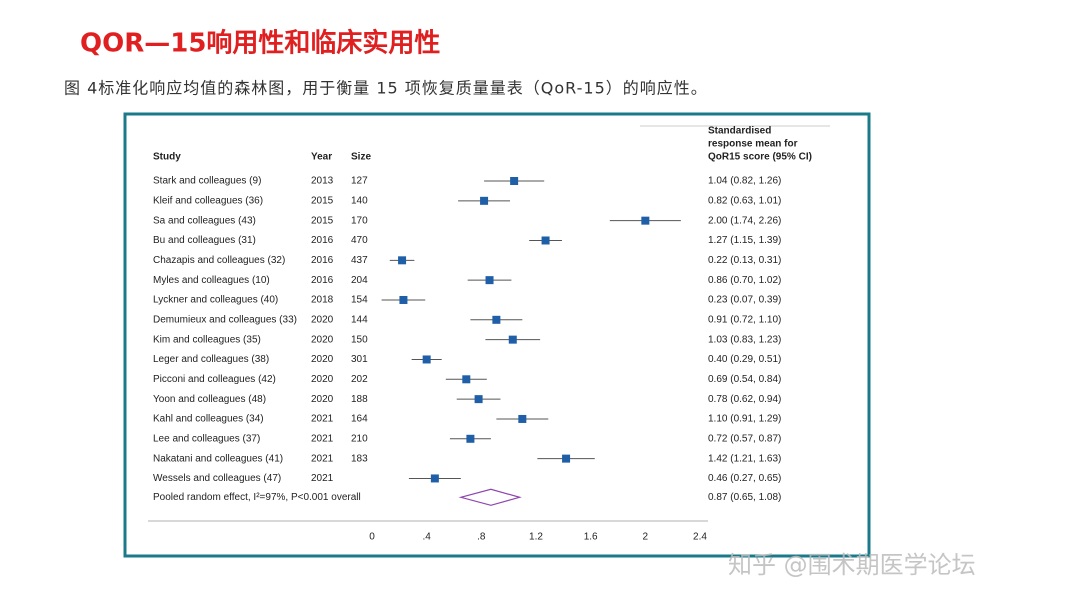 The width and height of the screenshot is (1080, 608). Describe the element at coordinates (359, 240) in the screenshot. I see `study-size: 470` at that location.